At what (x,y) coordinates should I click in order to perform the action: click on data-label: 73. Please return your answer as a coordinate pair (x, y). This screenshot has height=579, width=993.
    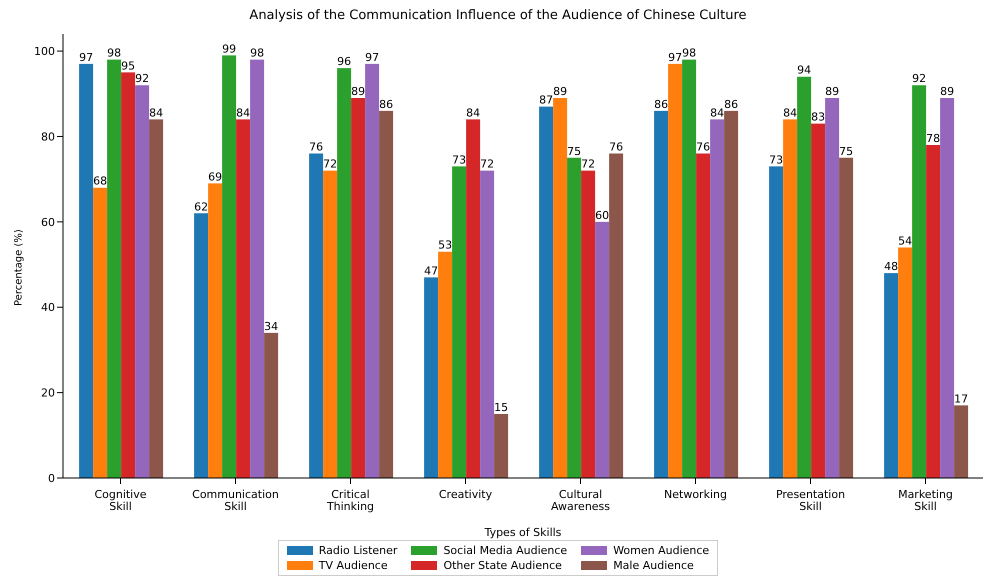
    Looking at the image, I should click on (459, 159).